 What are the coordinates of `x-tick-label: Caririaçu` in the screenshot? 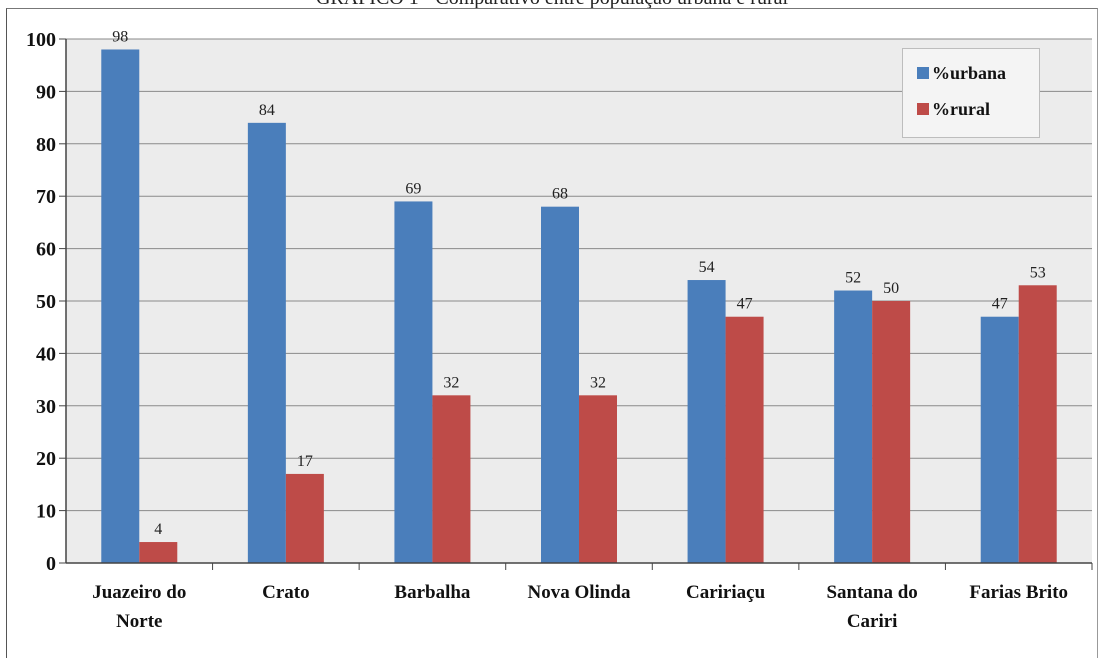 It's located at (726, 592).